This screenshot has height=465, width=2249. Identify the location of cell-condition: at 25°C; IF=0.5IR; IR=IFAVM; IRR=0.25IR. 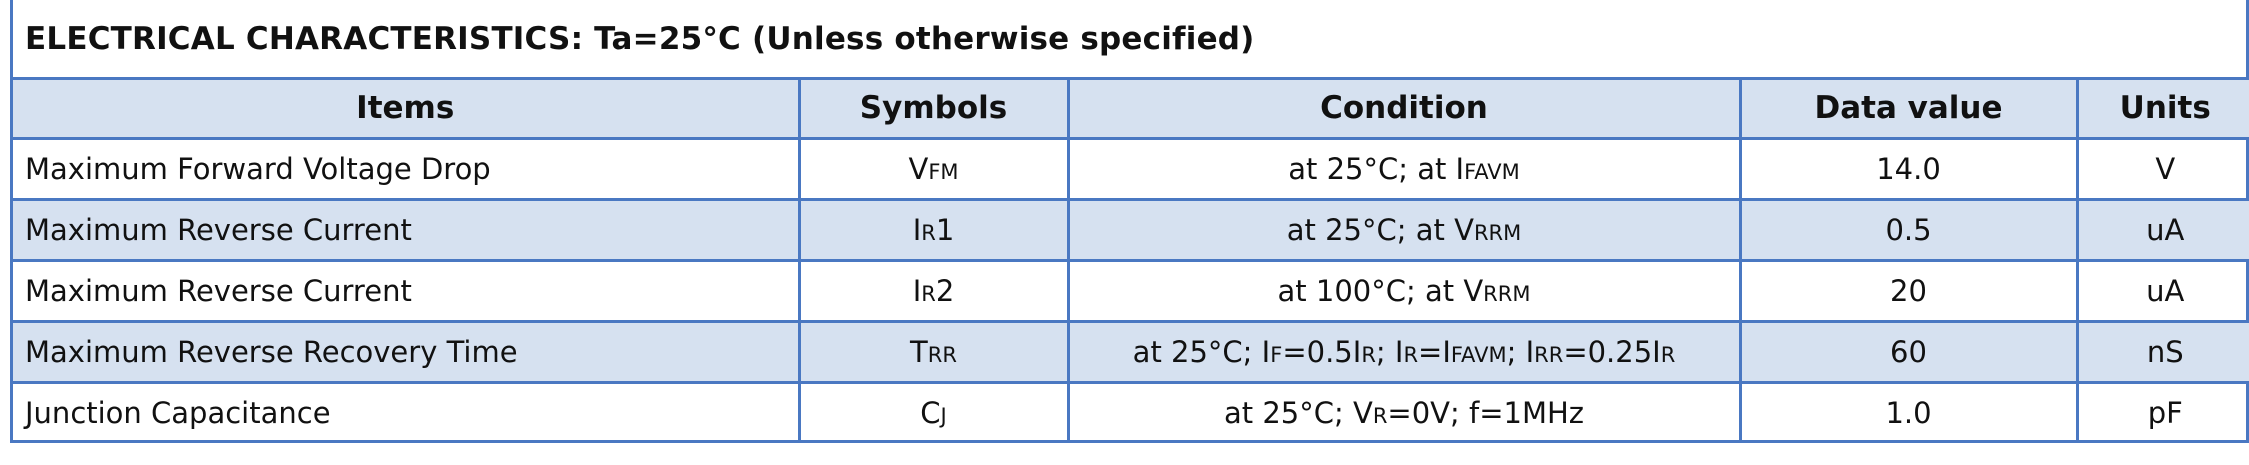
(1405, 352).